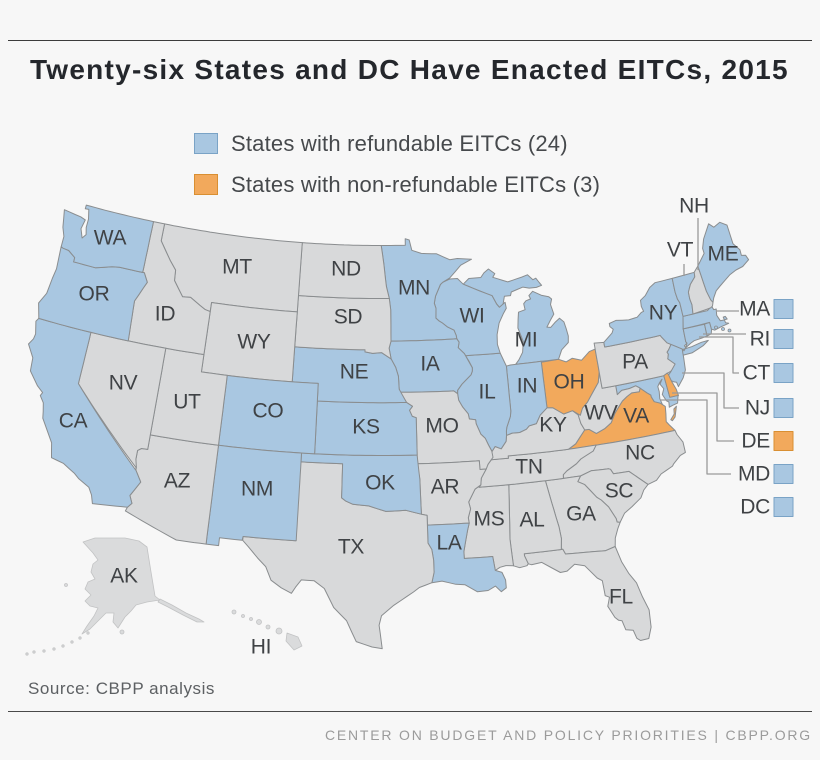 This screenshot has width=820, height=760. What do you see at coordinates (754, 474) in the screenshot?
I see `svg-text: MD` at bounding box center [754, 474].